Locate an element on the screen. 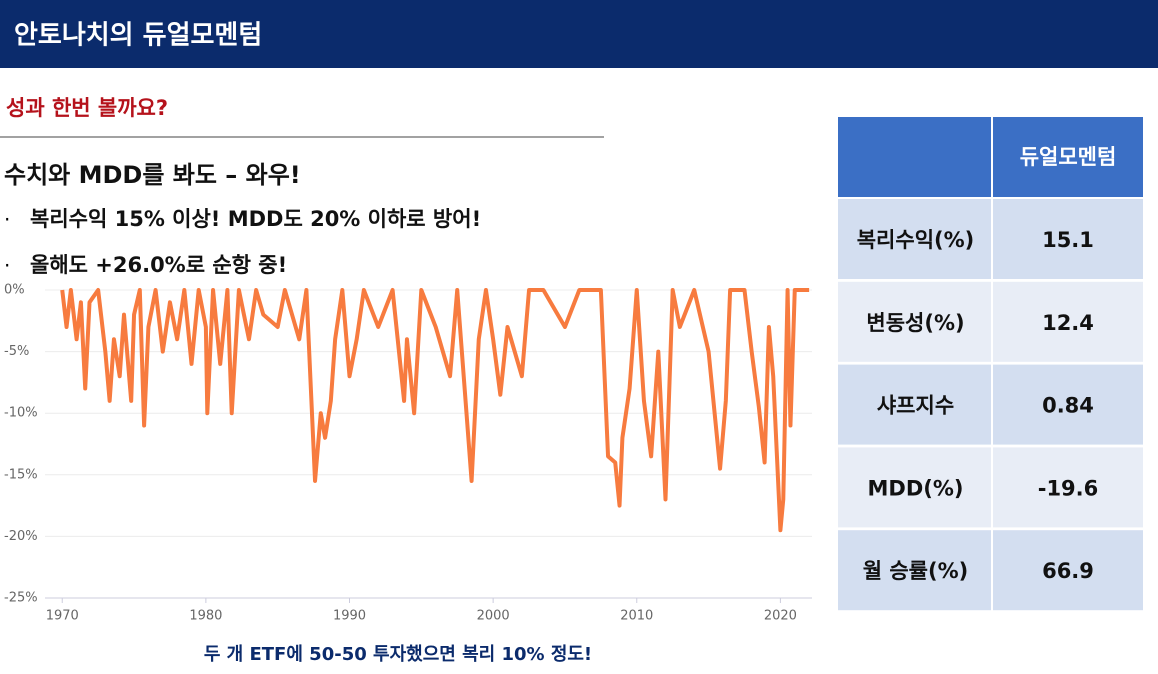 The height and width of the screenshot is (674, 1158). x-tick-label: 1980 is located at coordinates (205, 616).